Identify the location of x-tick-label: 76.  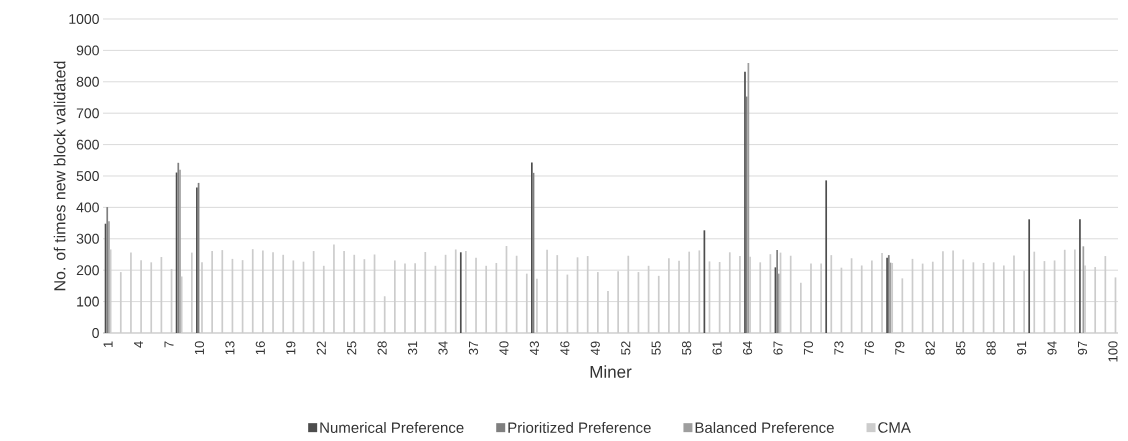
(869, 348).